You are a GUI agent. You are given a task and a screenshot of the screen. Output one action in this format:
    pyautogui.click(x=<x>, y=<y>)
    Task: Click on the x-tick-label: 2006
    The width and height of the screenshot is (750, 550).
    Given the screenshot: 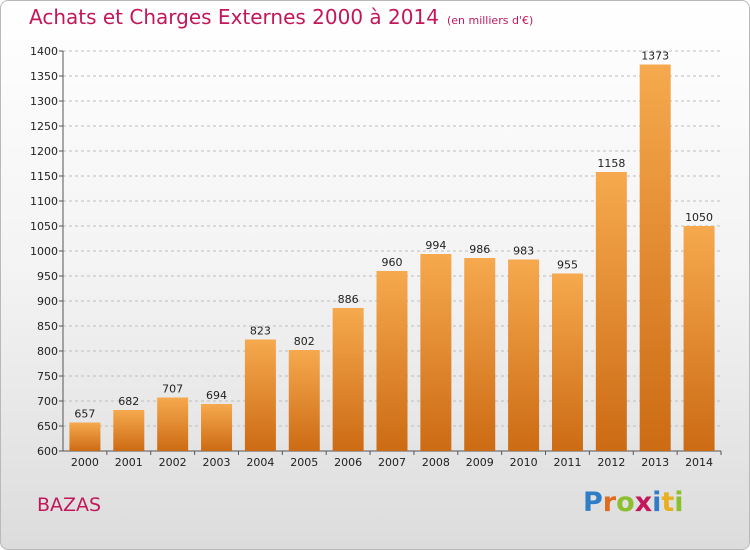 What is the action you would take?
    pyautogui.click(x=348, y=462)
    